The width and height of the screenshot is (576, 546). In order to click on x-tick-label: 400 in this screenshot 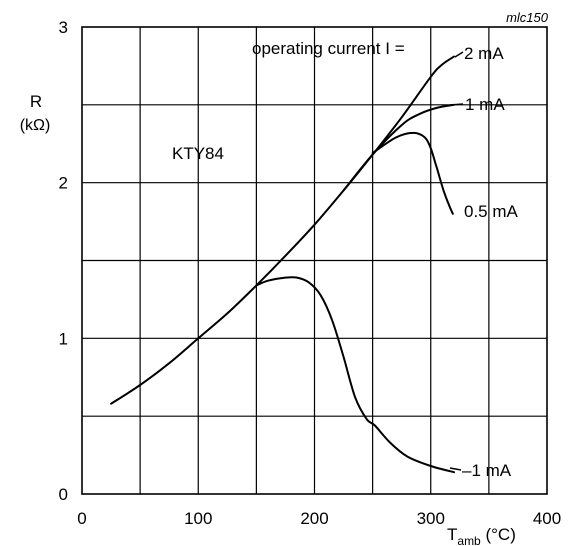, I will do `click(547, 518)`.